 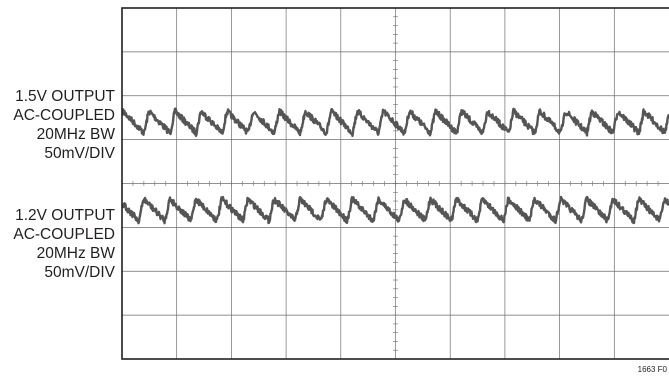 What do you see at coordinates (64, 244) in the screenshot?
I see `channel-2-label: 1.2V OUTPUT AC-COUPLED 20MHz BW 50mV/DIV` at bounding box center [64, 244].